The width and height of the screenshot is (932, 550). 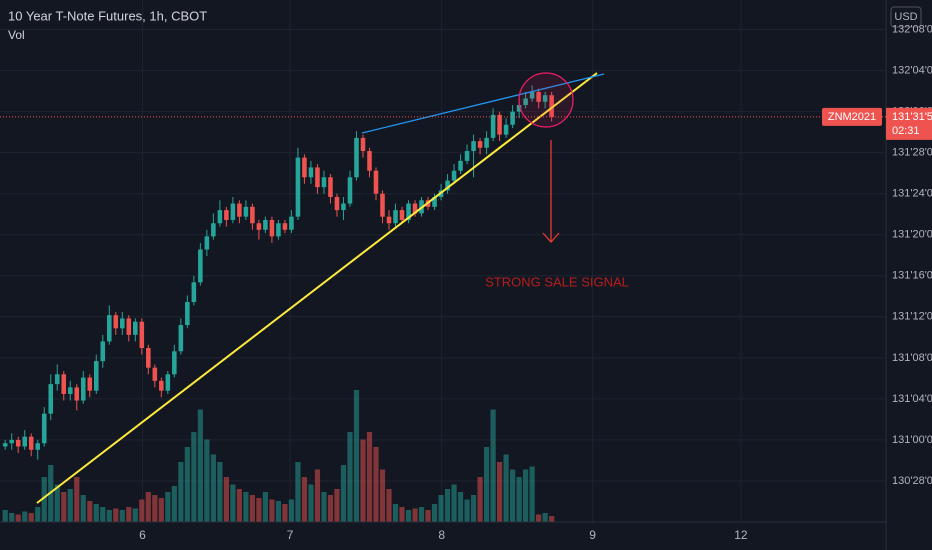 What do you see at coordinates (483, 103) in the screenshot?
I see `resistance-trendline` at bounding box center [483, 103].